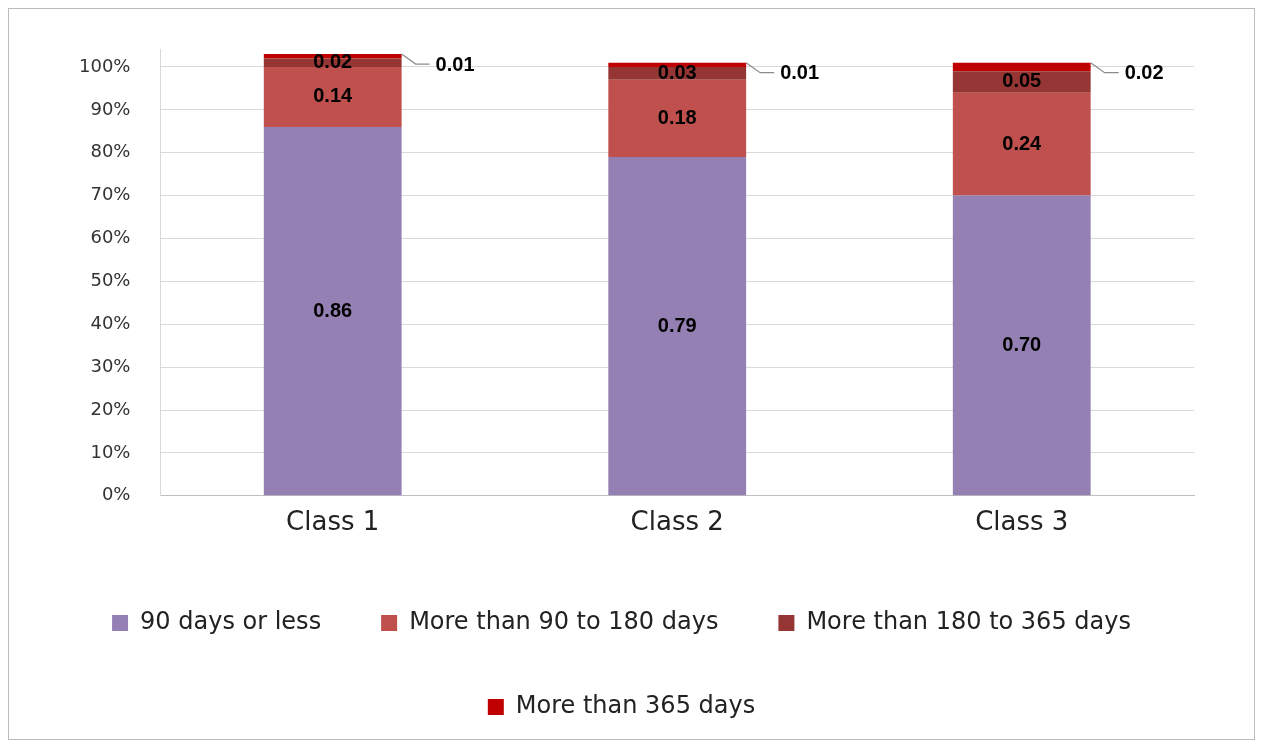  Describe the element at coordinates (110, 108) in the screenshot. I see `y-tick-label: 90%` at that location.